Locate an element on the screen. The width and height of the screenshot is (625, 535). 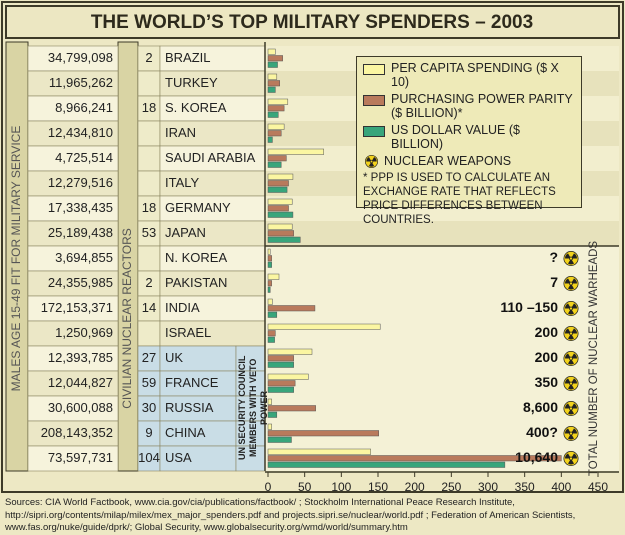
warhead-label: ? is located at coordinates (553, 257).